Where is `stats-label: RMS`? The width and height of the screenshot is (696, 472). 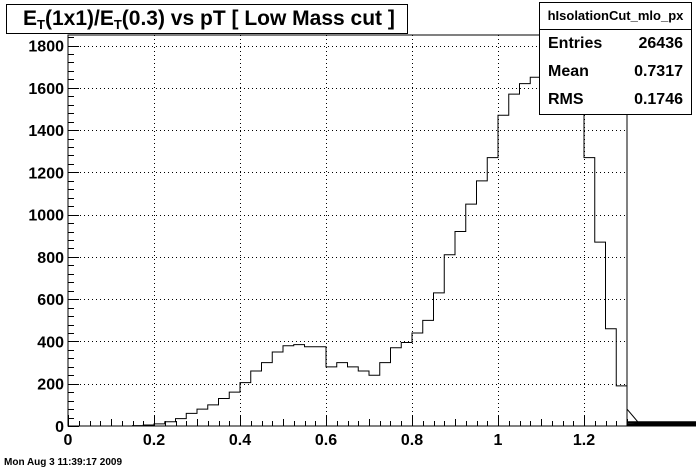 stats-label: RMS is located at coordinates (566, 99).